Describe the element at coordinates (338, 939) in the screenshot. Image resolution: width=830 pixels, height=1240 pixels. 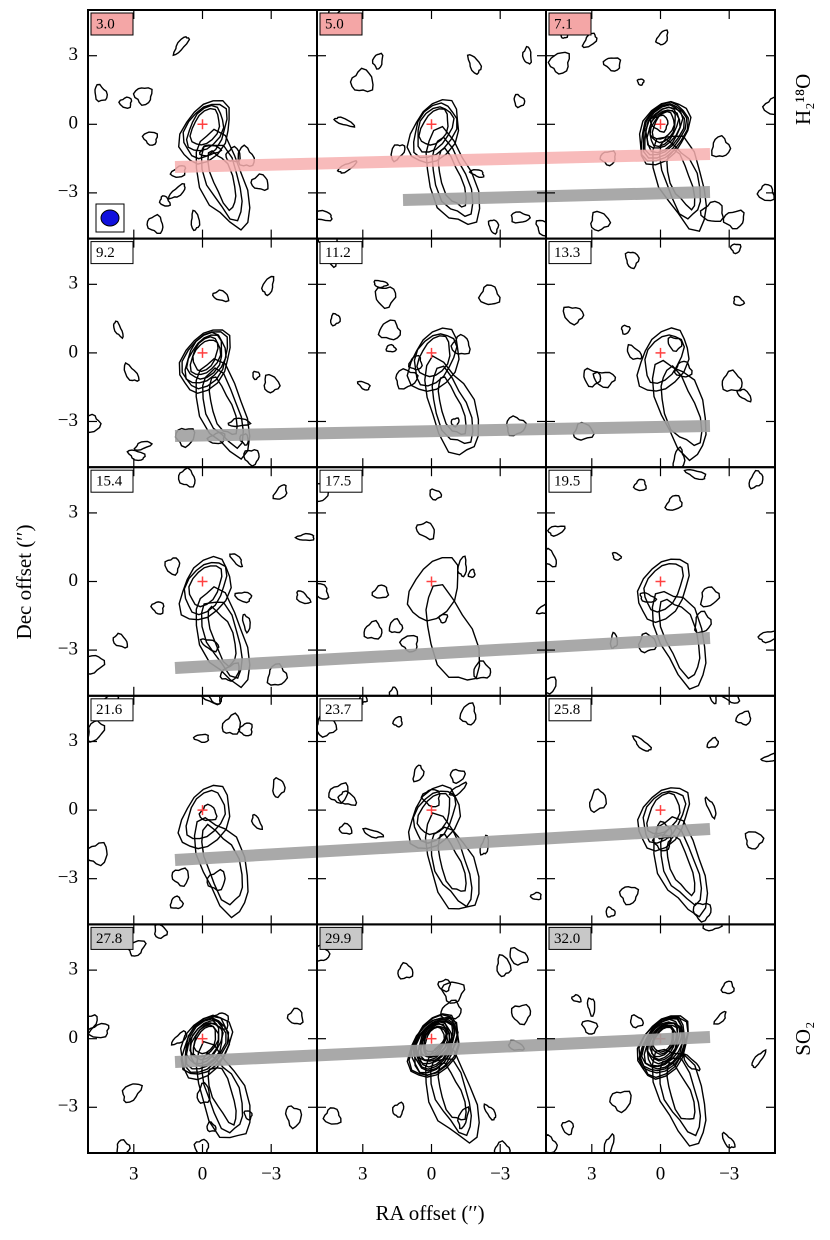
I see `panel-label: 29.9` at that location.